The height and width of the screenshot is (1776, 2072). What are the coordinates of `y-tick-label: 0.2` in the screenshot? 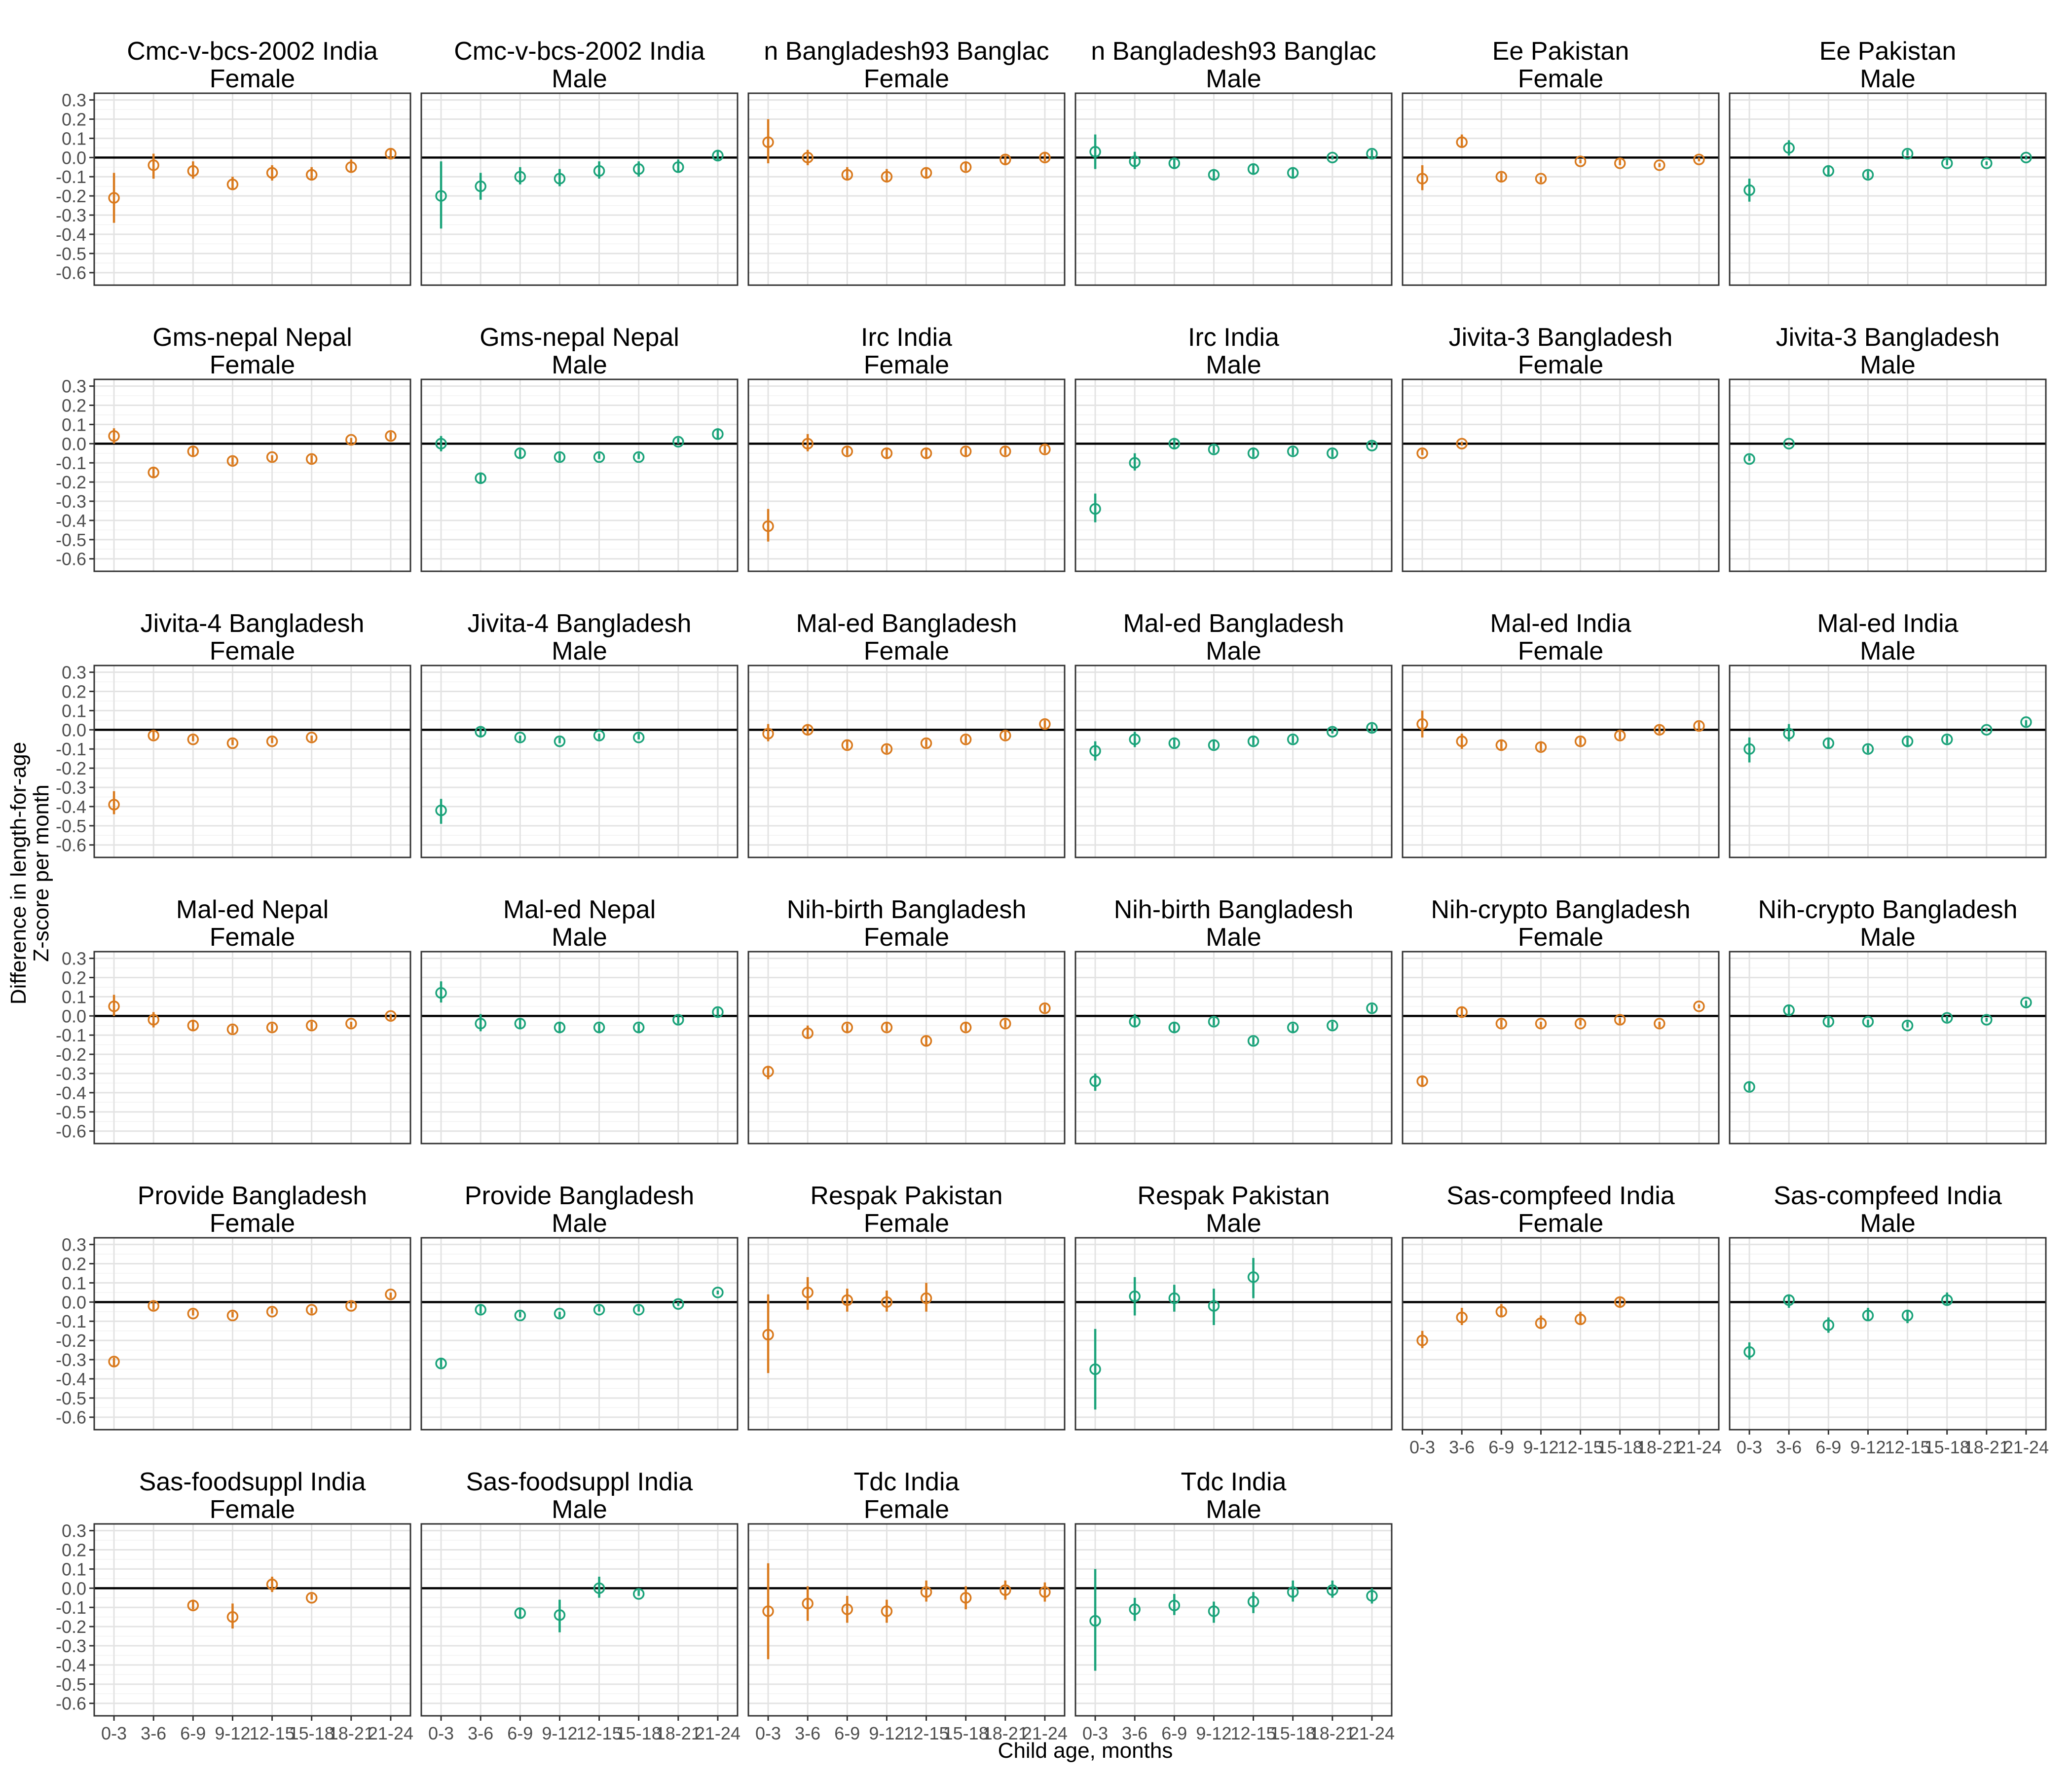 It's located at (74, 120).